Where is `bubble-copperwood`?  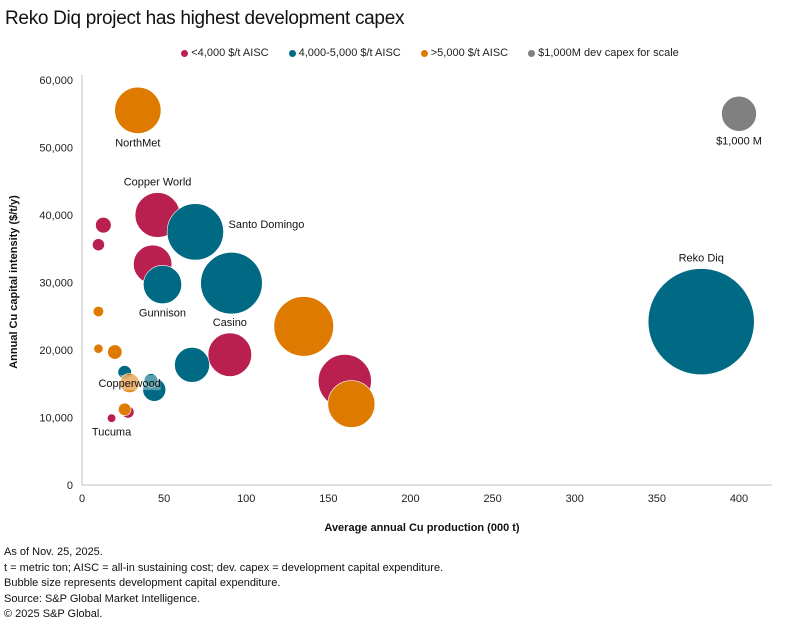 bubble-copperwood is located at coordinates (129, 383).